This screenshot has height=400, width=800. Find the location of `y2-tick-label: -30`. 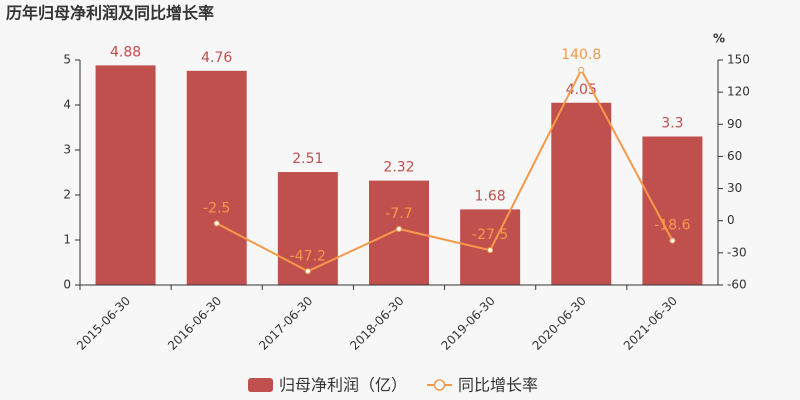

y2-tick-label: -30 is located at coordinates (737, 252).